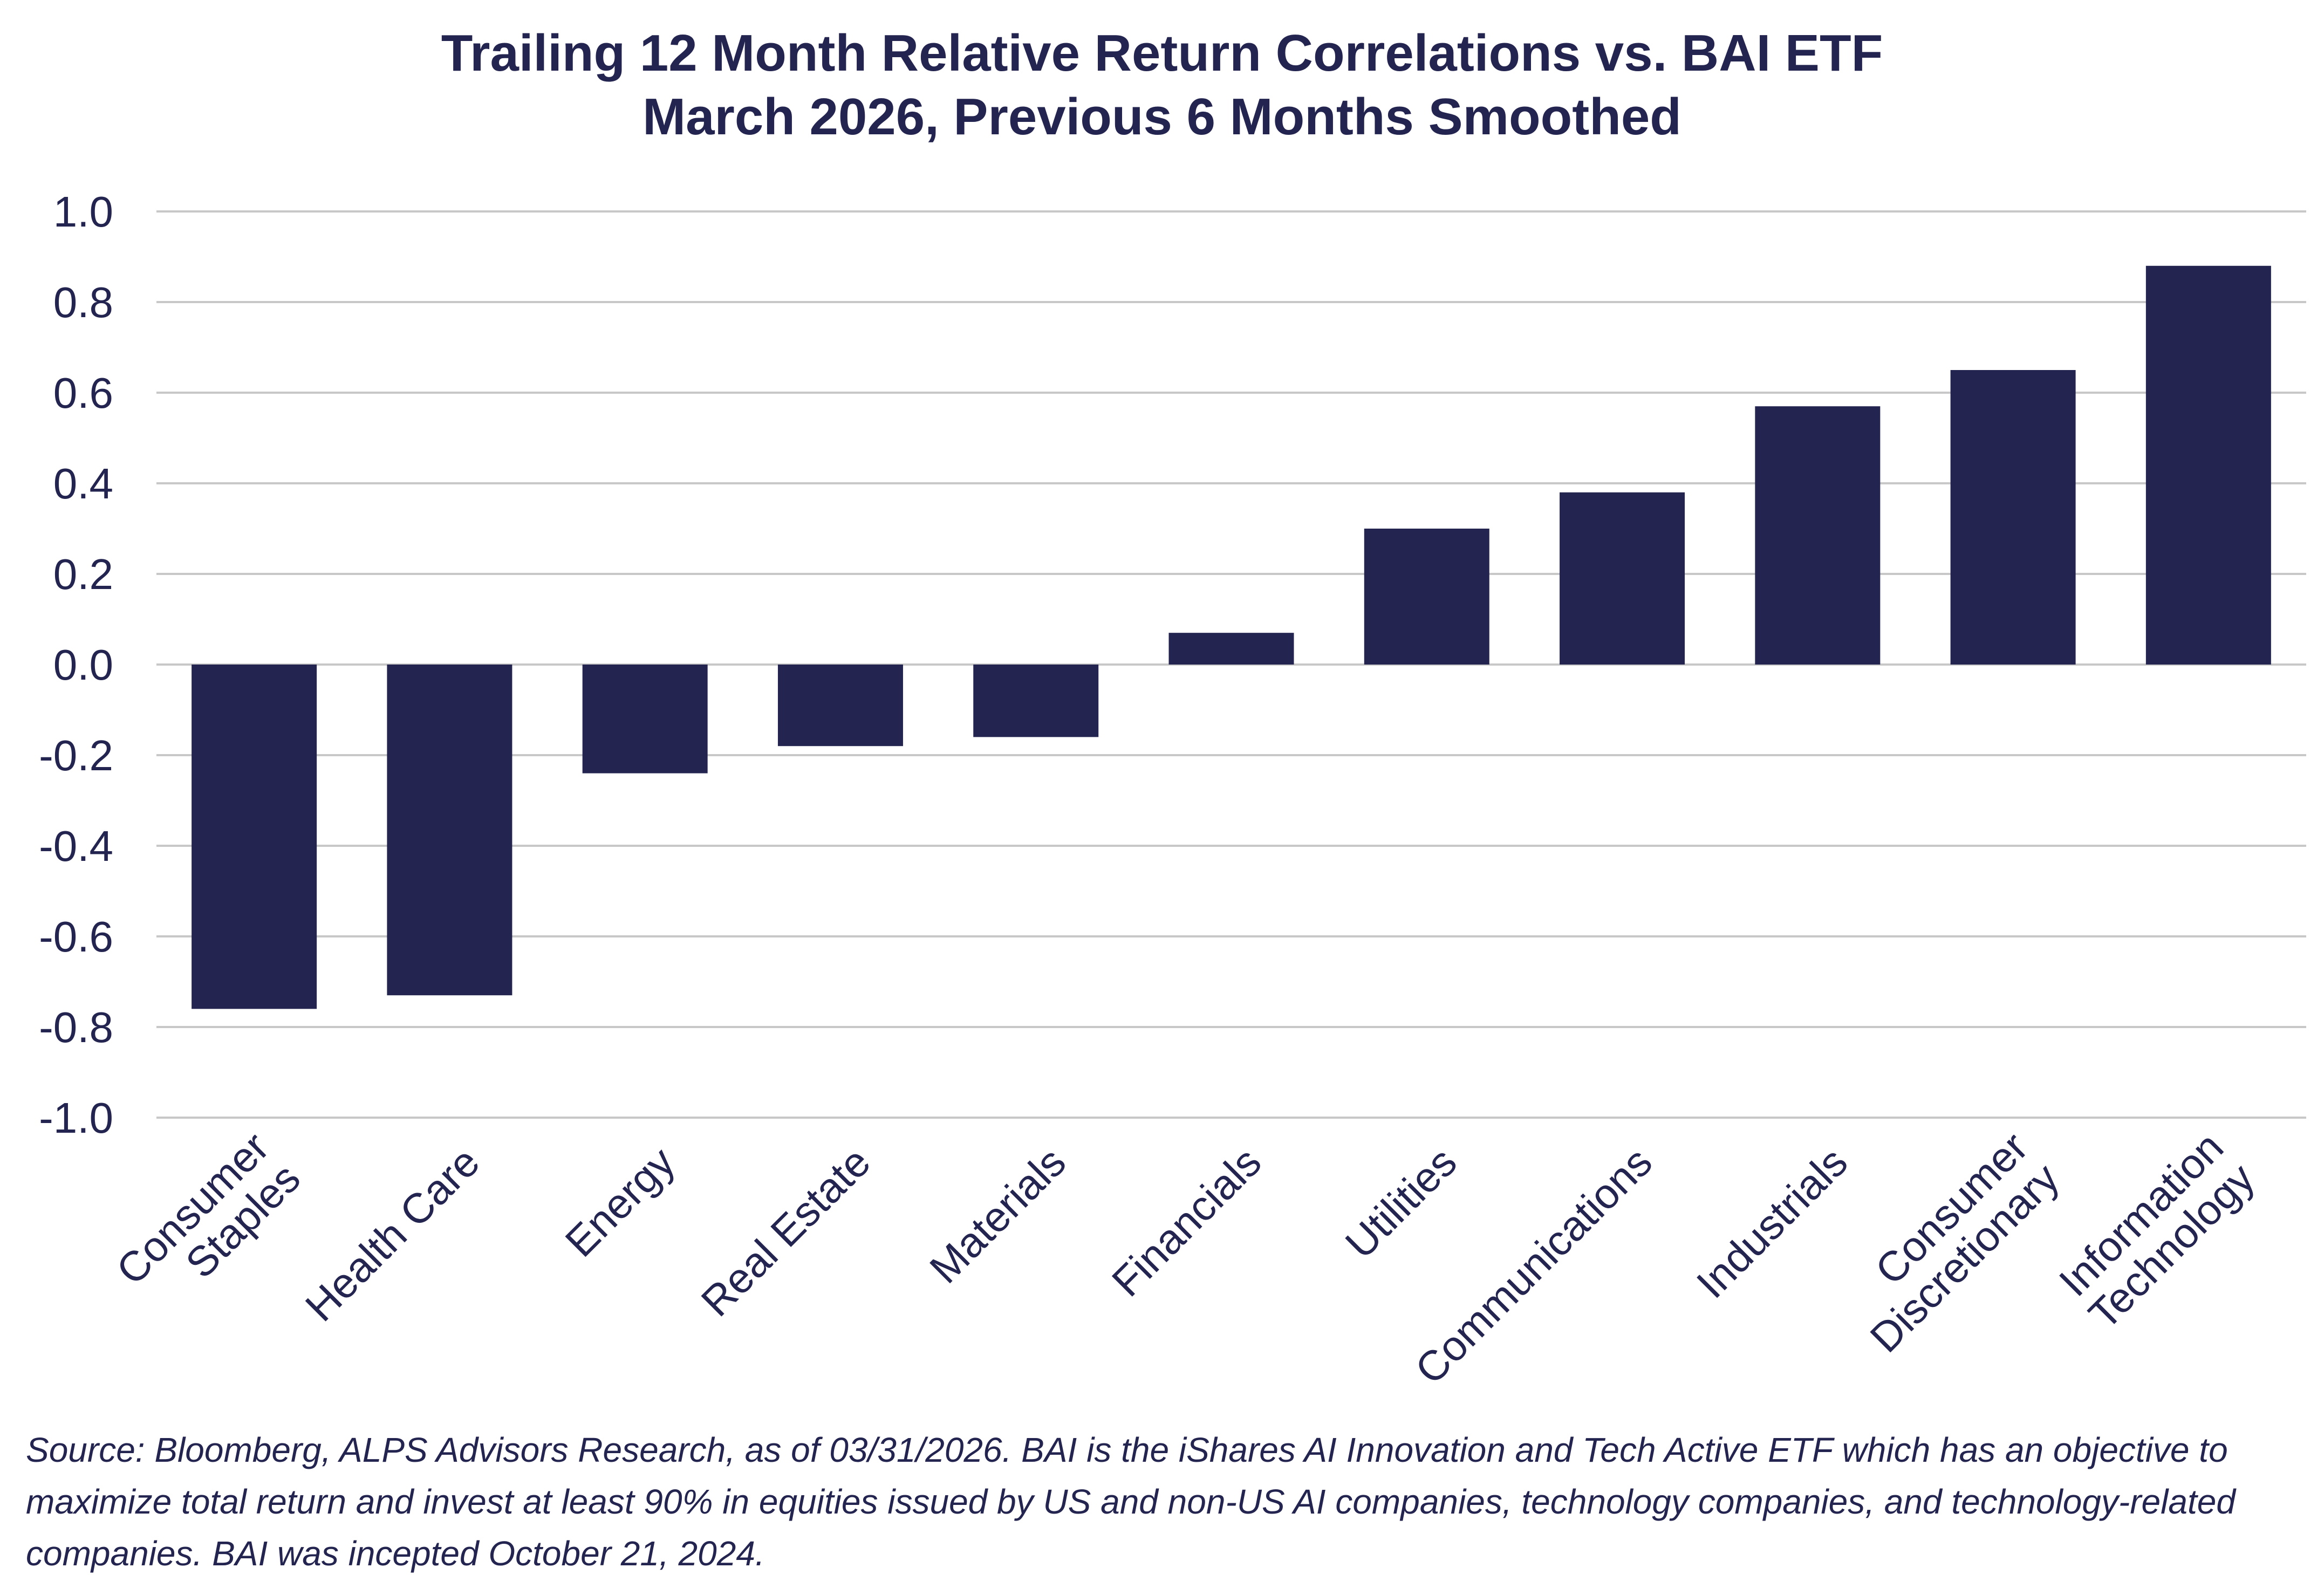 The image size is (2324, 1595). I want to click on y-tick-label: 0.2, so click(83, 574).